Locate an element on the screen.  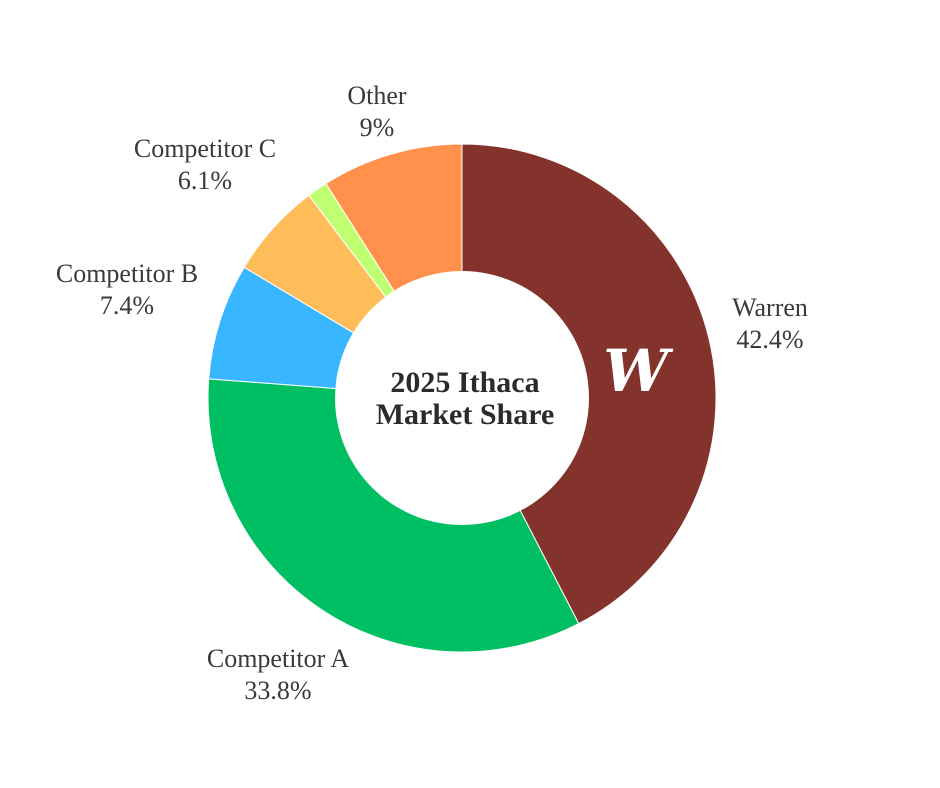
slice-value-competitor-b: 7.4% is located at coordinates (127, 305).